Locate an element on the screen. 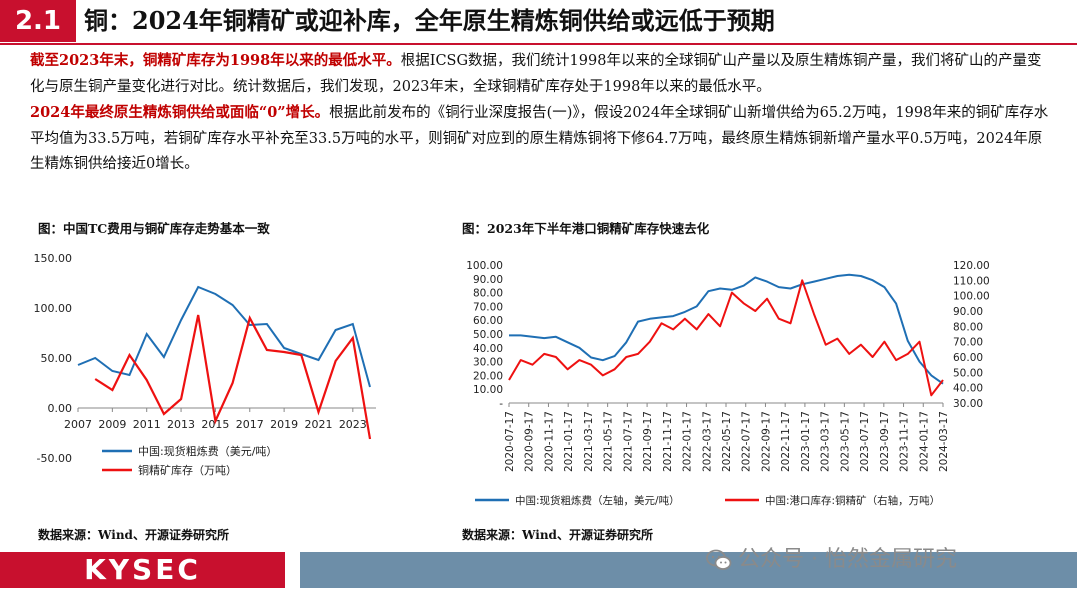 The height and width of the screenshot is (604, 1077). chart-1-xtick-8: 2023 is located at coordinates (353, 424).